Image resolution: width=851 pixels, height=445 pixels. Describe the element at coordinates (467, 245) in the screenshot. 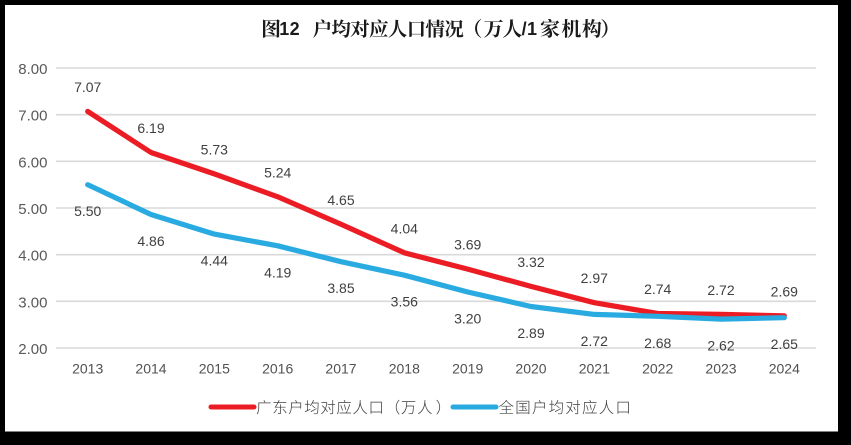

I see `svg-text: 3.69` at that location.